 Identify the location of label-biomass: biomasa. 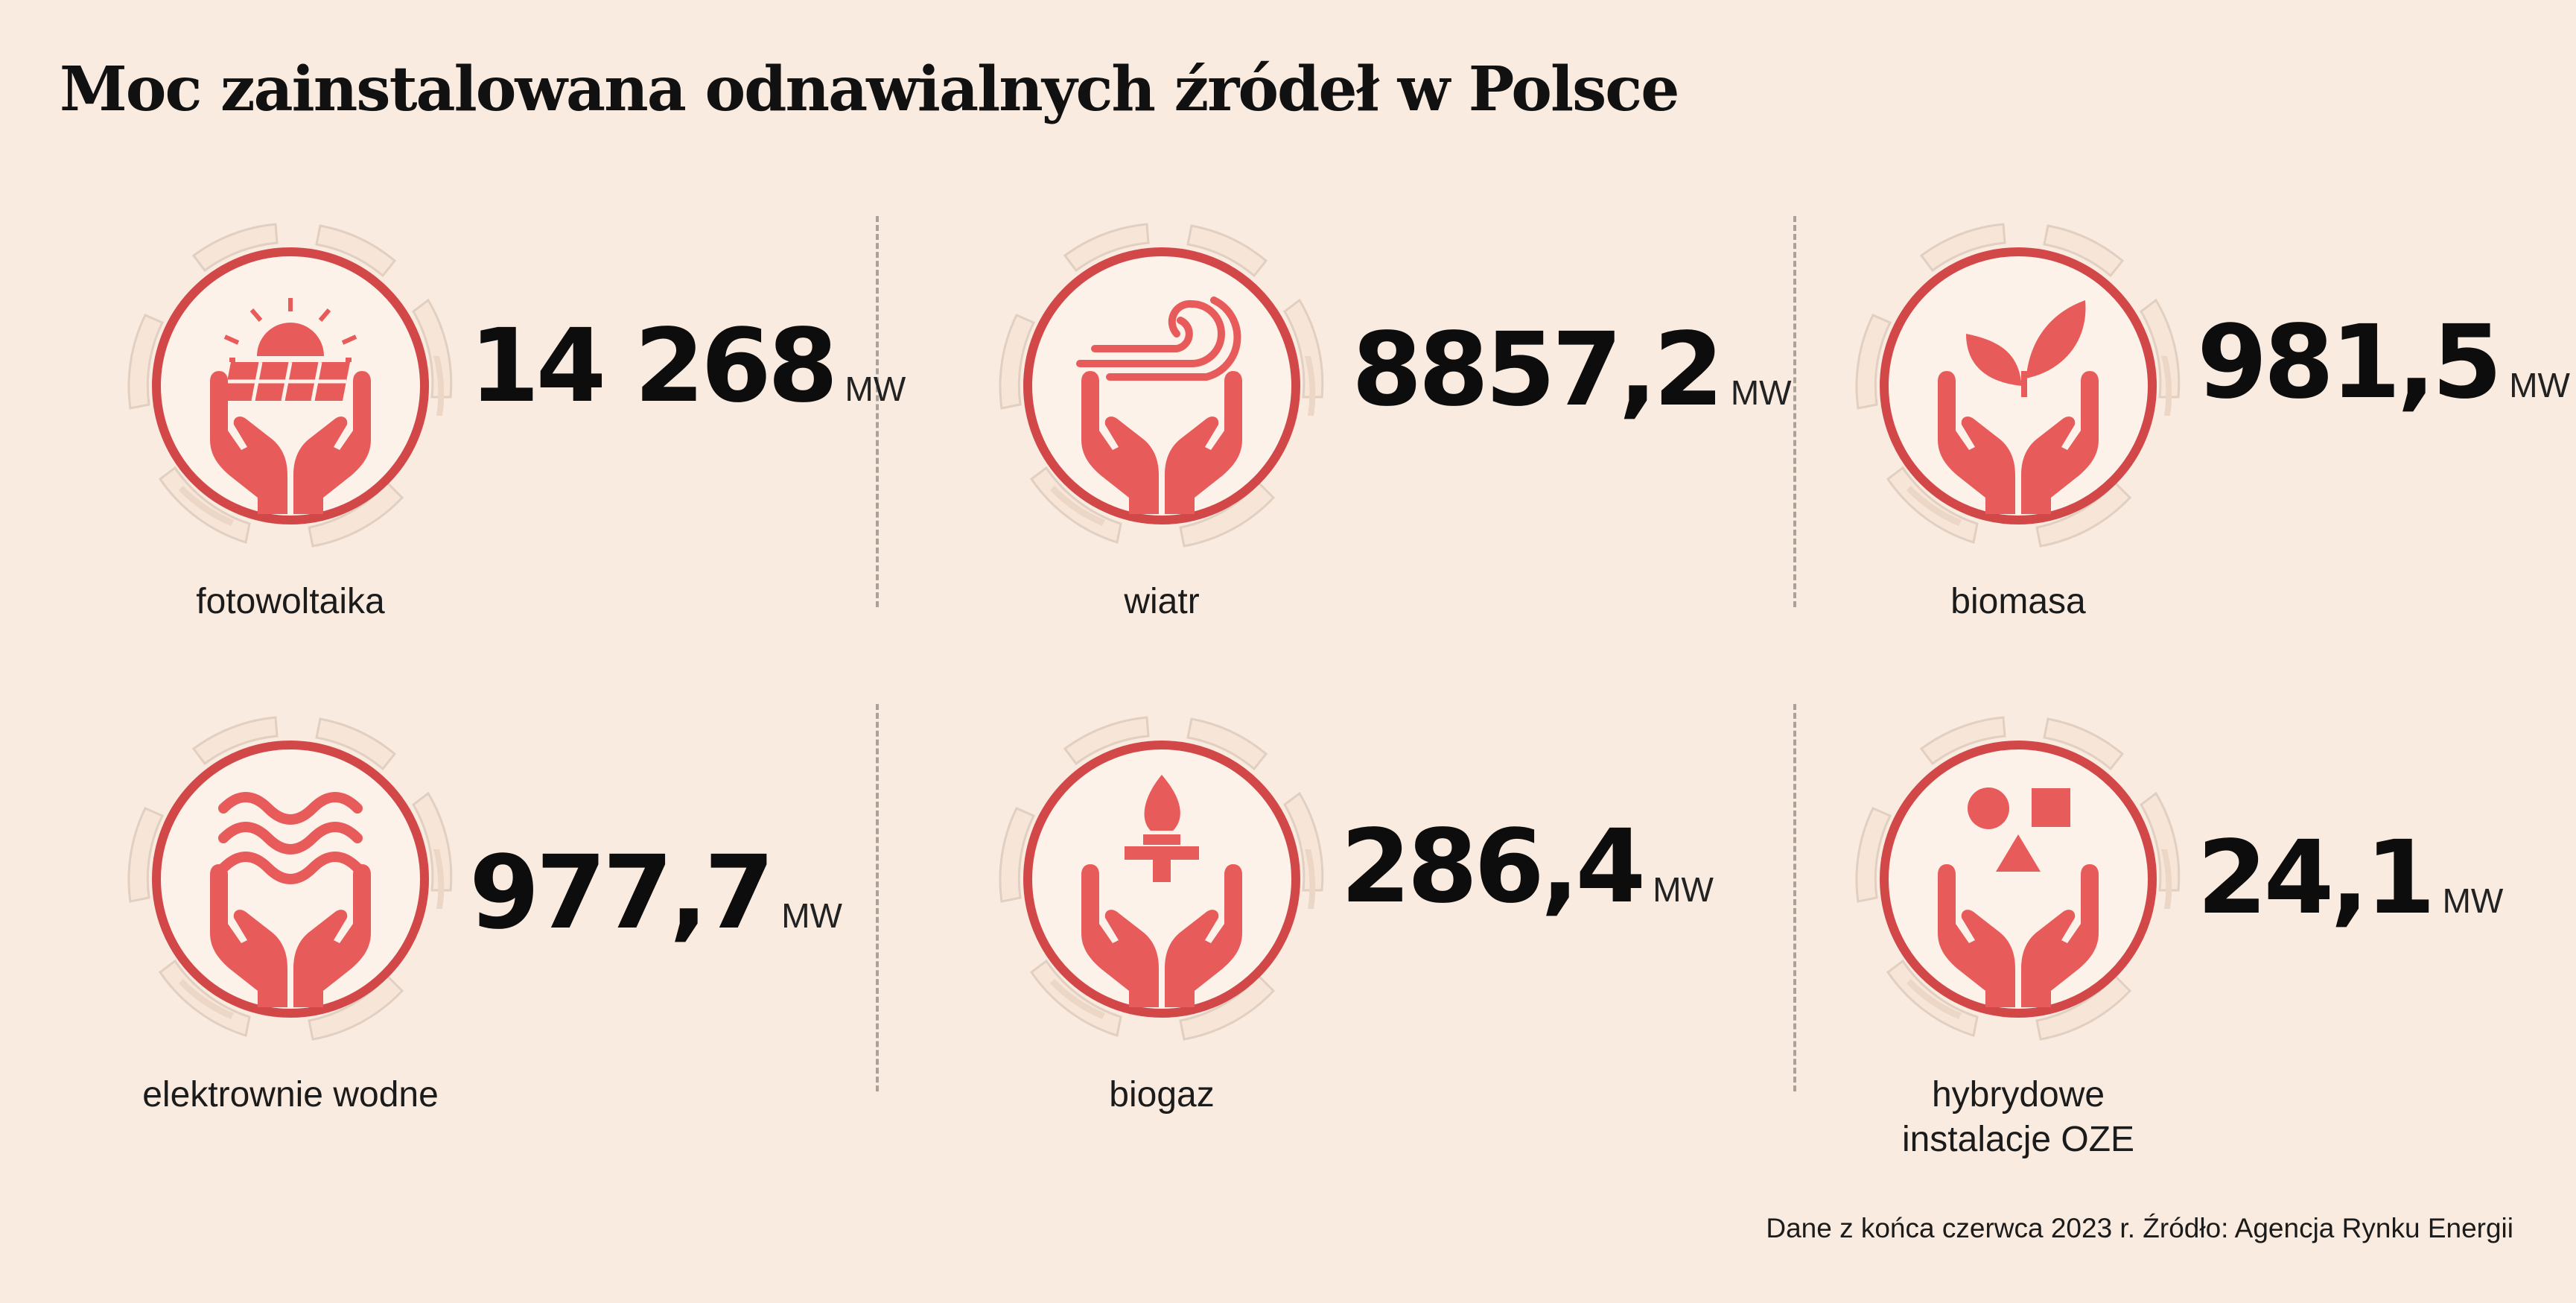
(2018, 601).